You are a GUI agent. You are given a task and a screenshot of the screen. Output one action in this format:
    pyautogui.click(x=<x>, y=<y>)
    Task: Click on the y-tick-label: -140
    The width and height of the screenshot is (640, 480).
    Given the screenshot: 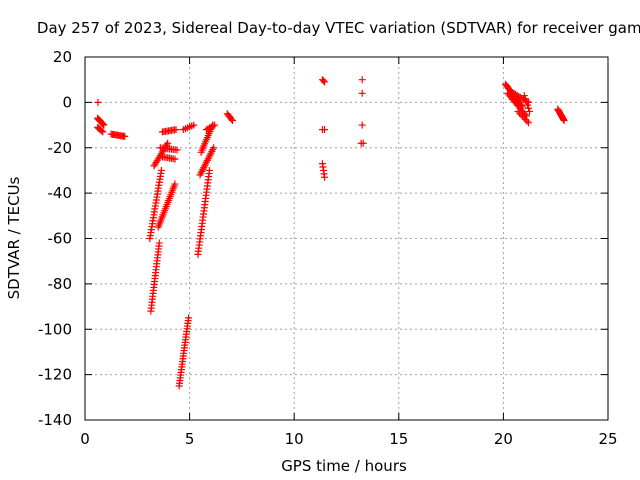 What is the action you would take?
    pyautogui.click(x=55, y=420)
    